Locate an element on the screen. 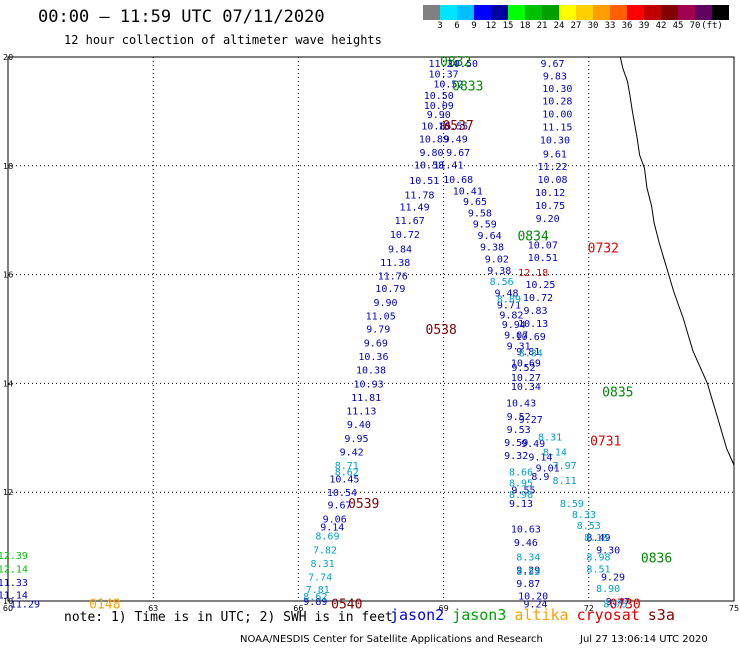 The image size is (740, 650). wave-height-label: 8.31 is located at coordinates (550, 438).